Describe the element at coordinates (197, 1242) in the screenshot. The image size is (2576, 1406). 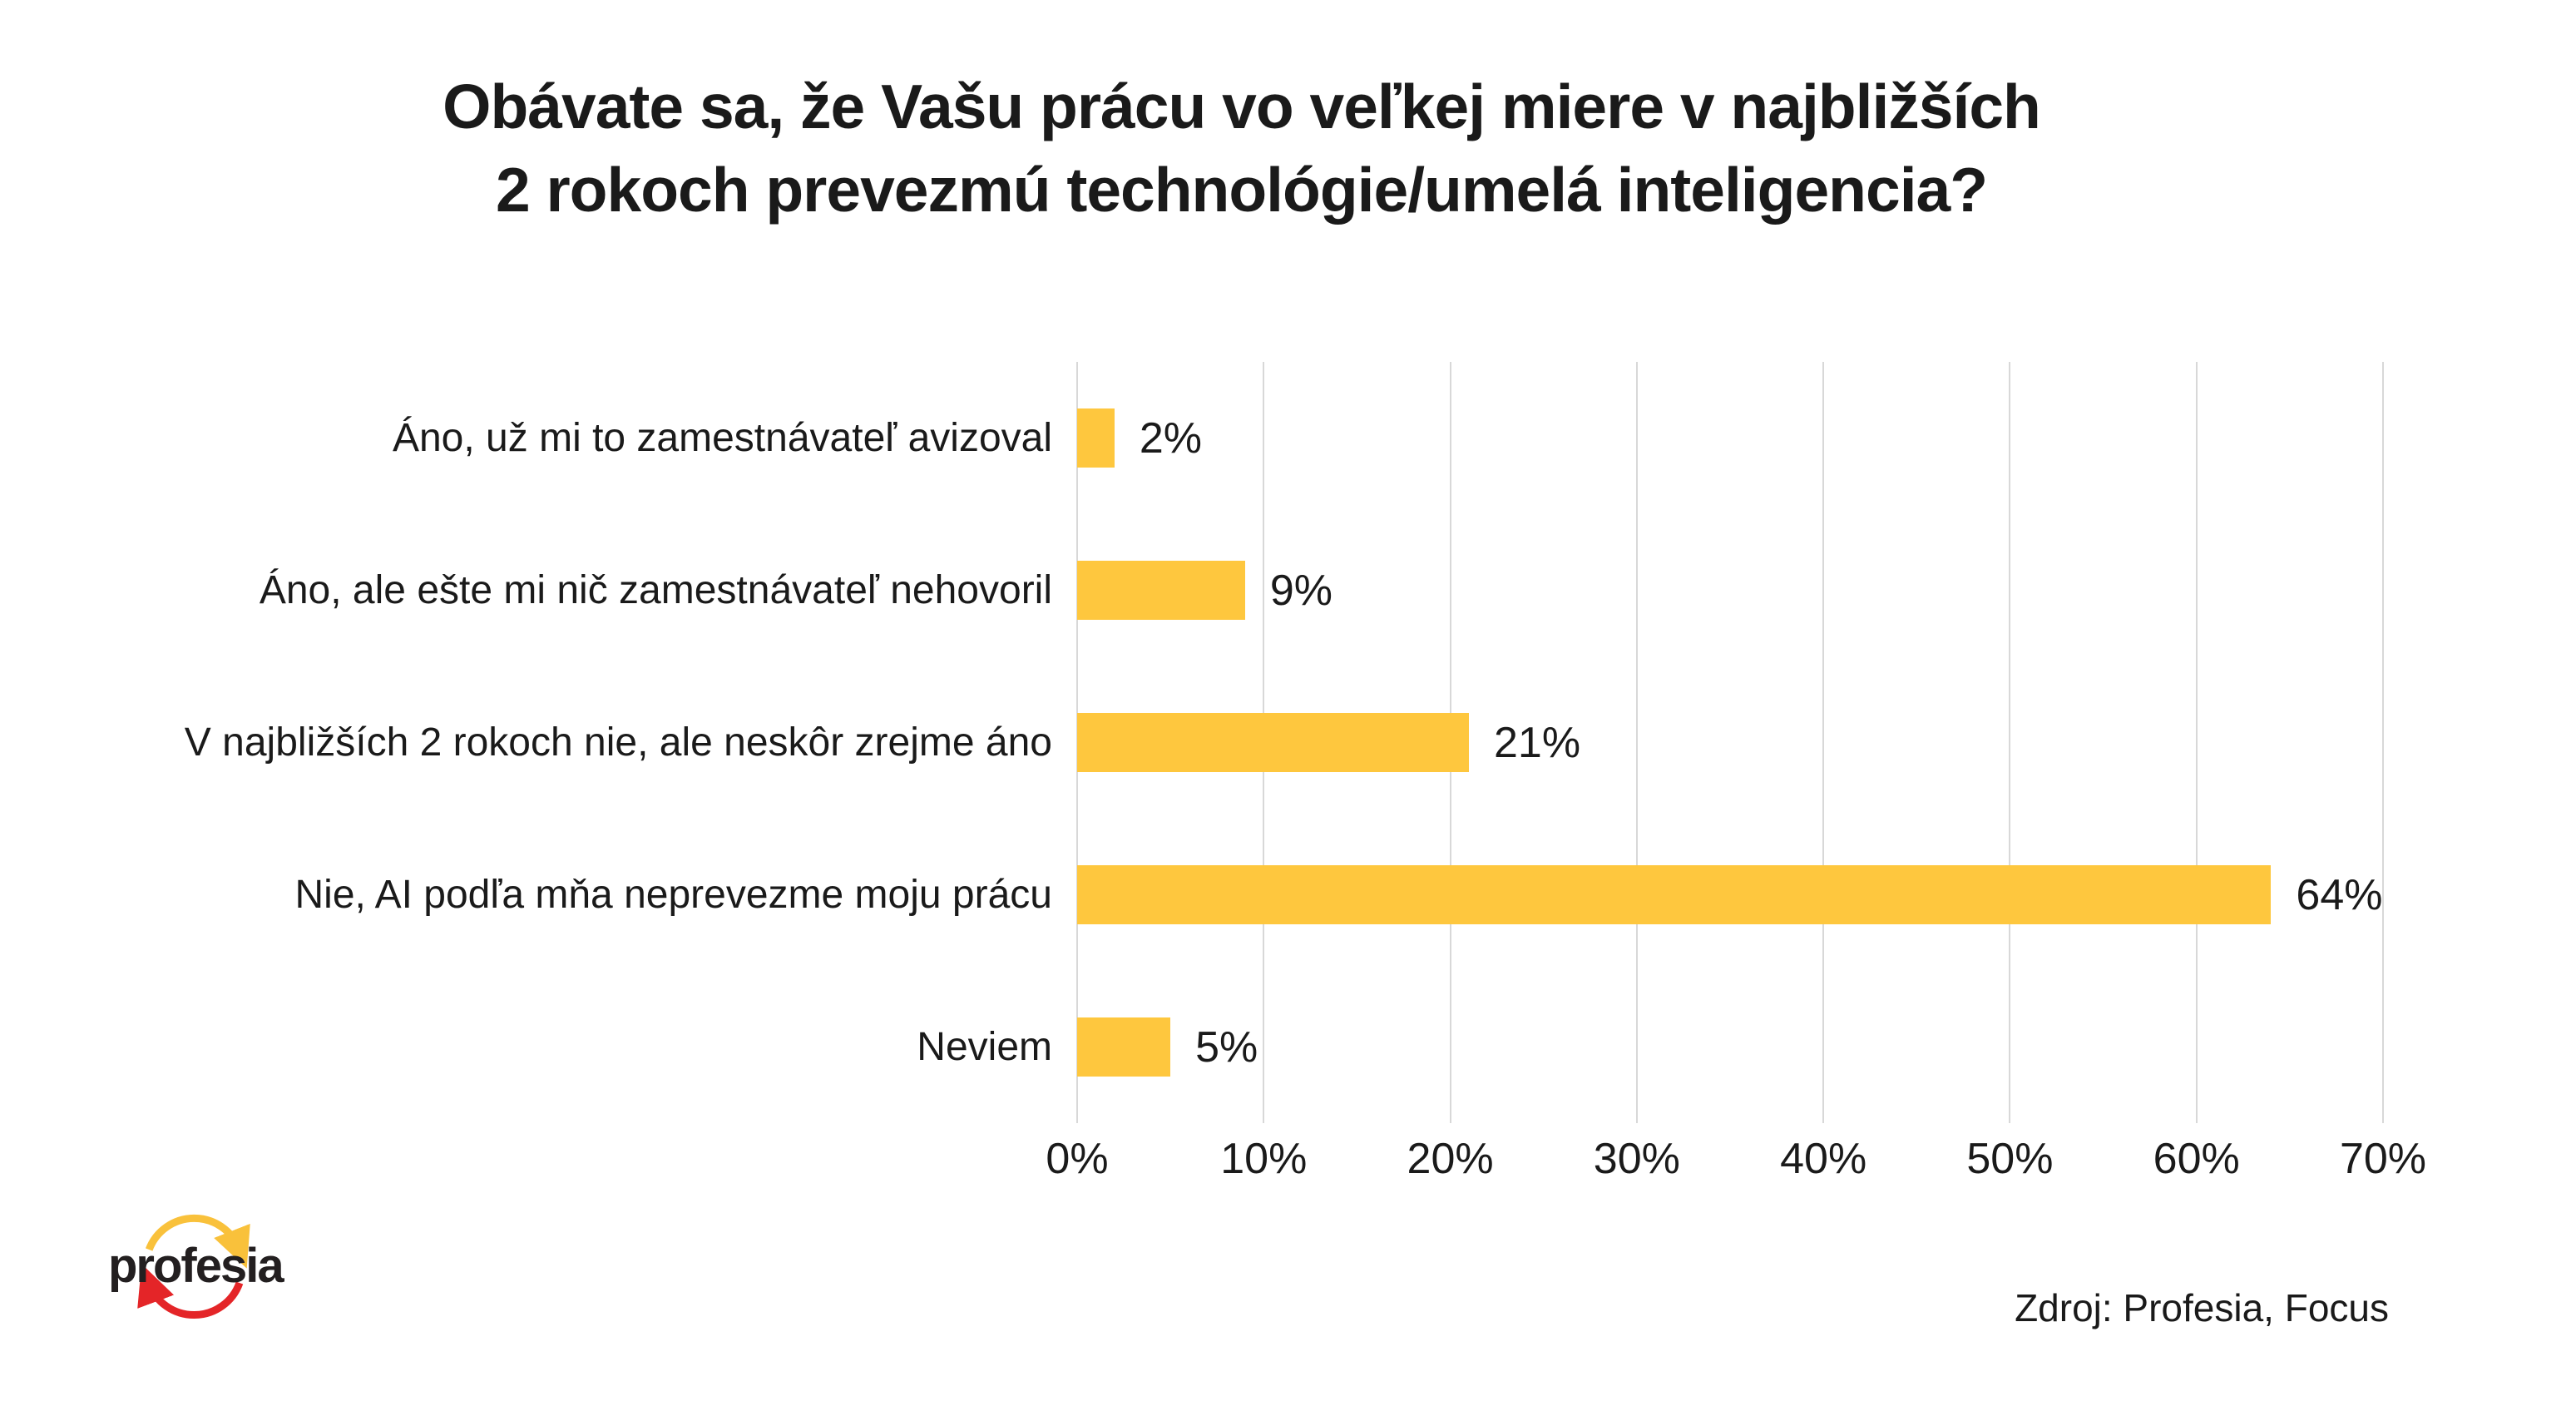
I see `logo-yellow-arc` at that location.